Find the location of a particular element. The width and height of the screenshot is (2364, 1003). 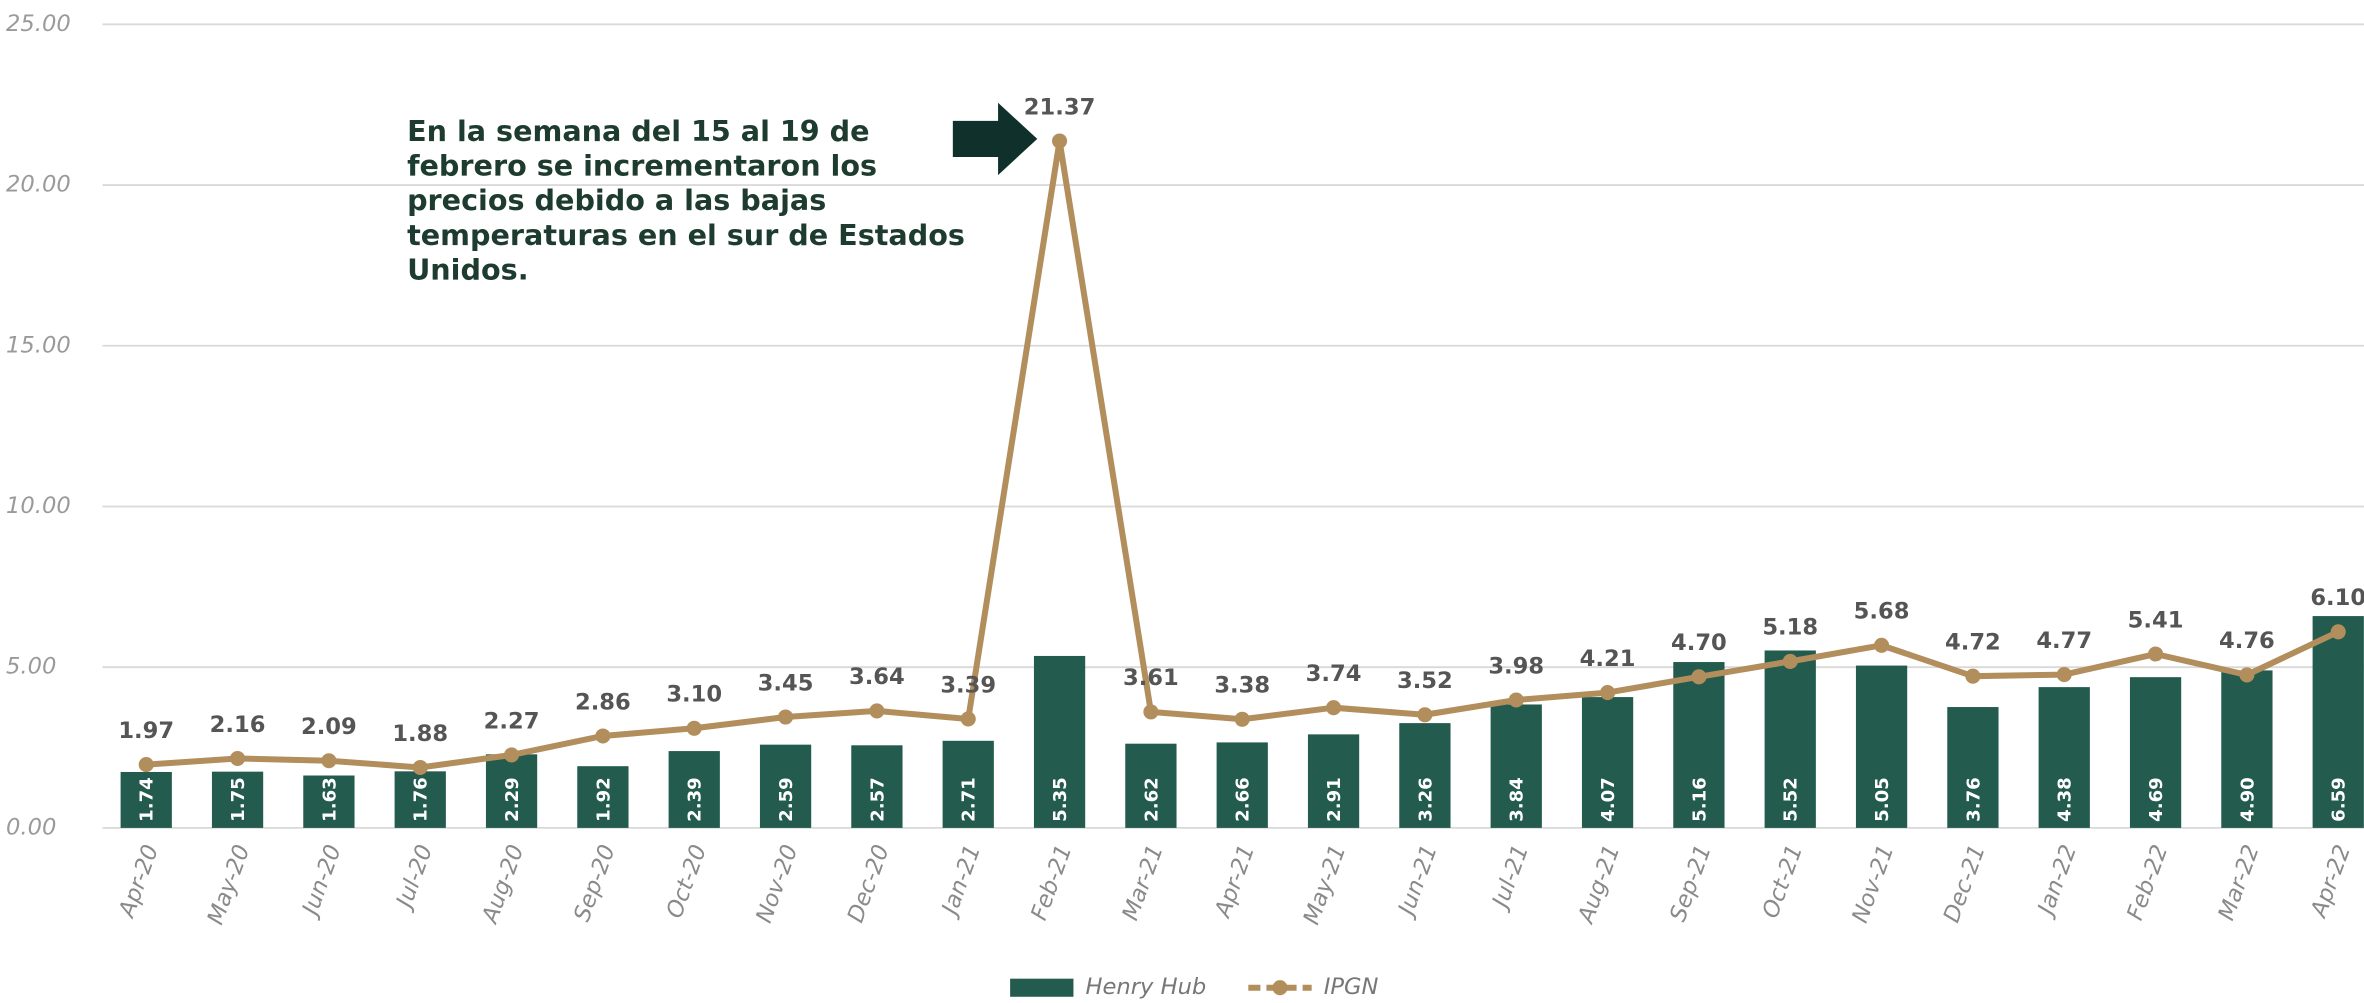

bar-value-label: 3.76 is located at coordinates (1973, 799).